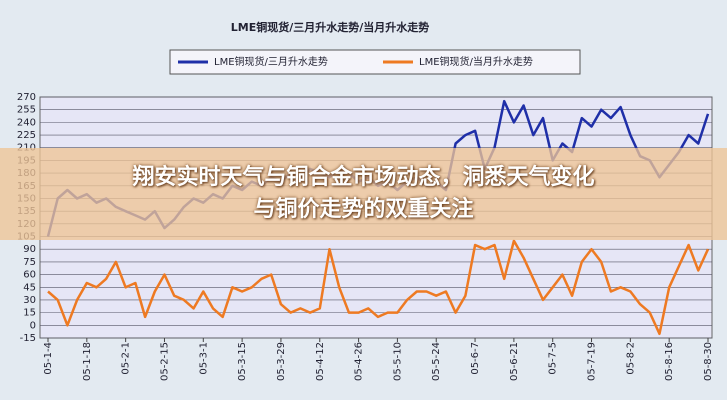  Describe the element at coordinates (375, 62) in the screenshot. I see `legend-box` at that location.